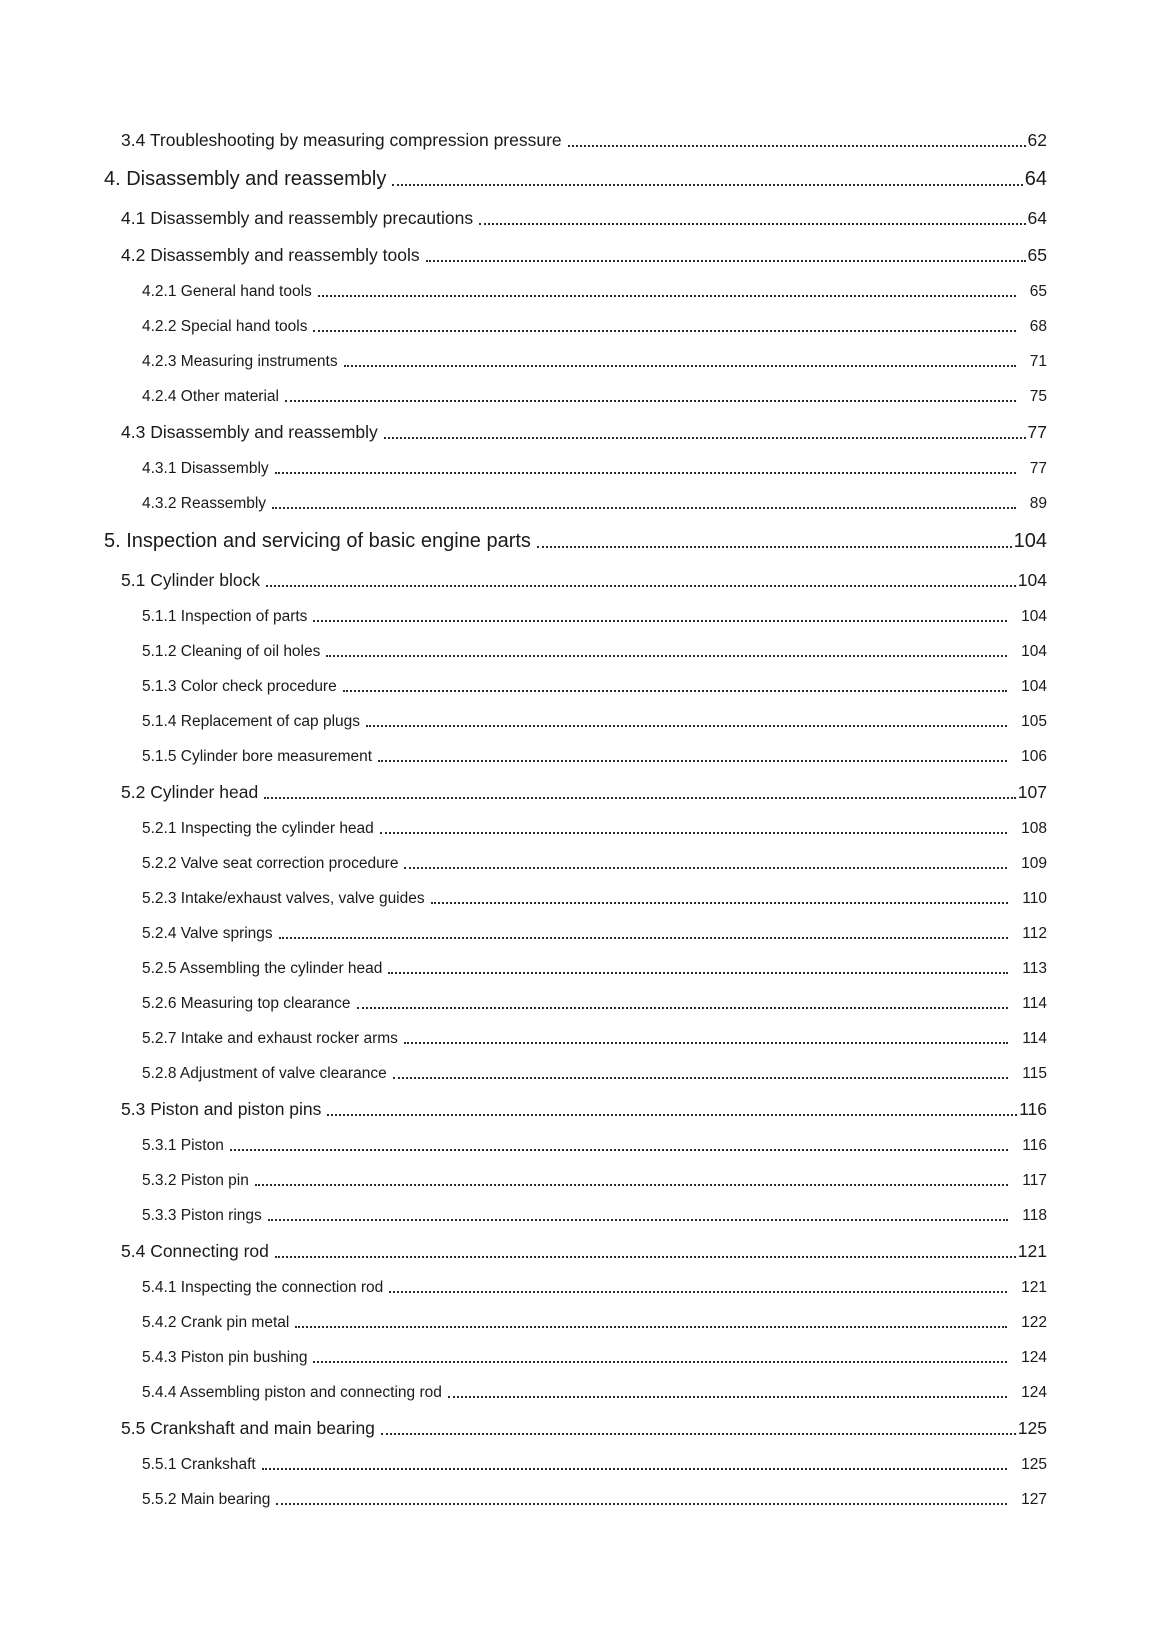  Describe the element at coordinates (227, 291) in the screenshot. I see `toc-entry-label: 4.2.1 General hand tools` at that location.